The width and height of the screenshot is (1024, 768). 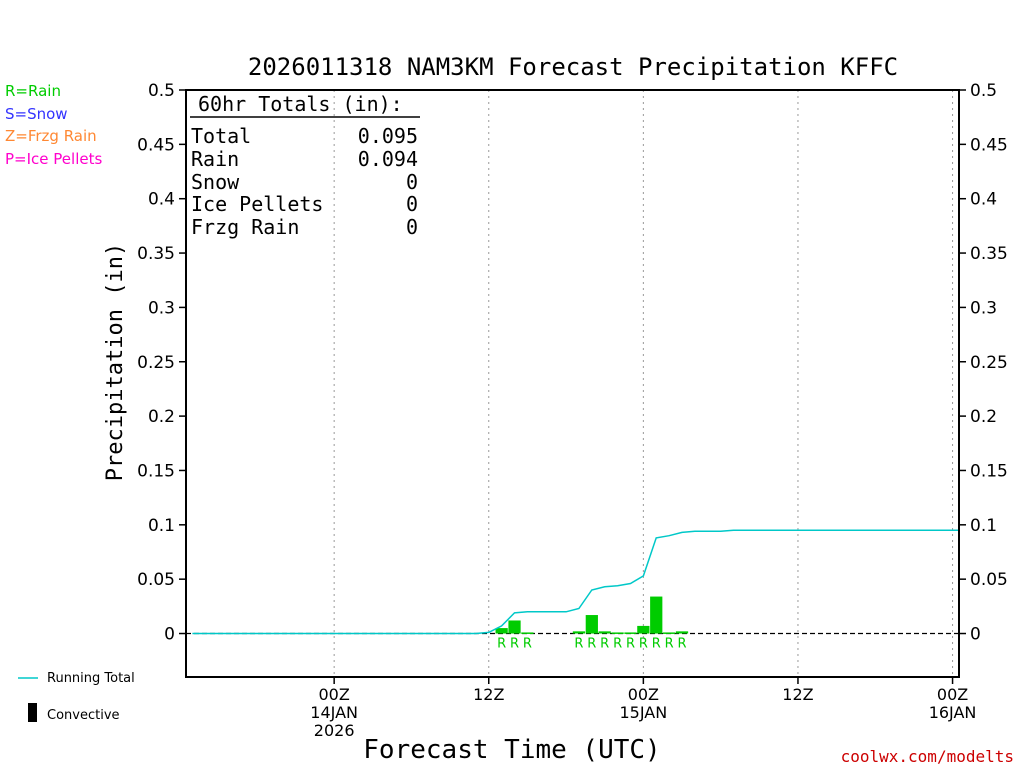 What do you see at coordinates (161, 91) in the screenshot?
I see `y-tick-label-left: 0.5` at bounding box center [161, 91].